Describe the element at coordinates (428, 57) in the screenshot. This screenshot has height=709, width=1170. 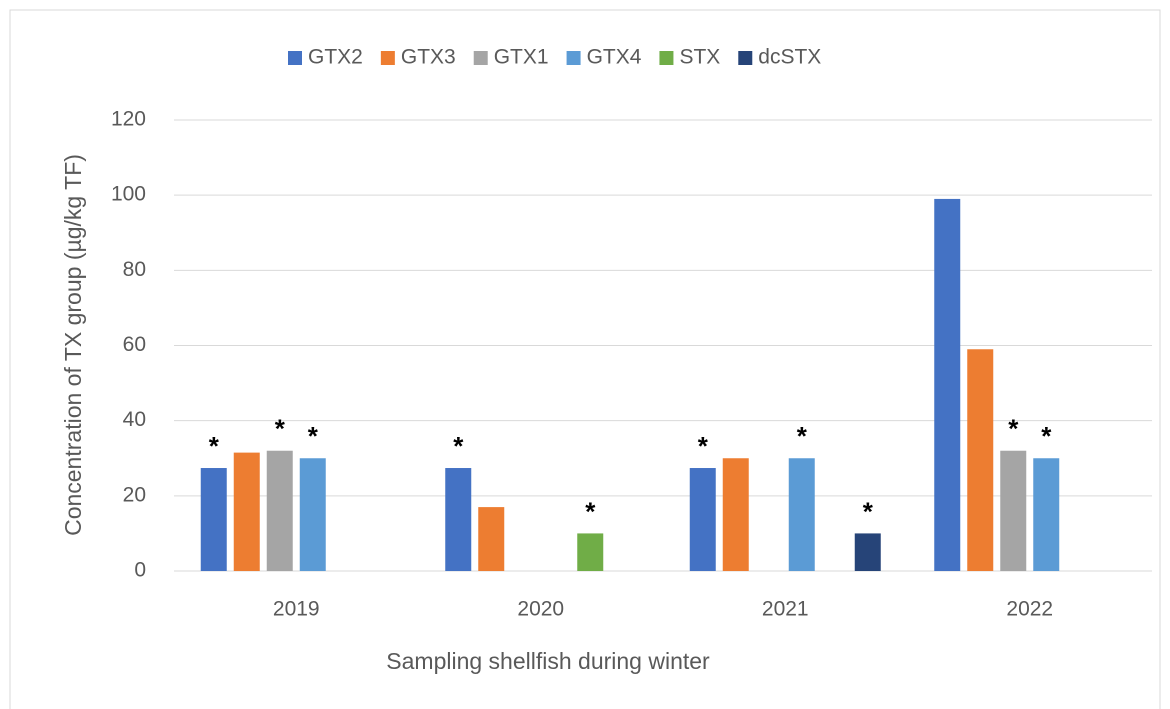
I see `legend-label: GTX3` at that location.